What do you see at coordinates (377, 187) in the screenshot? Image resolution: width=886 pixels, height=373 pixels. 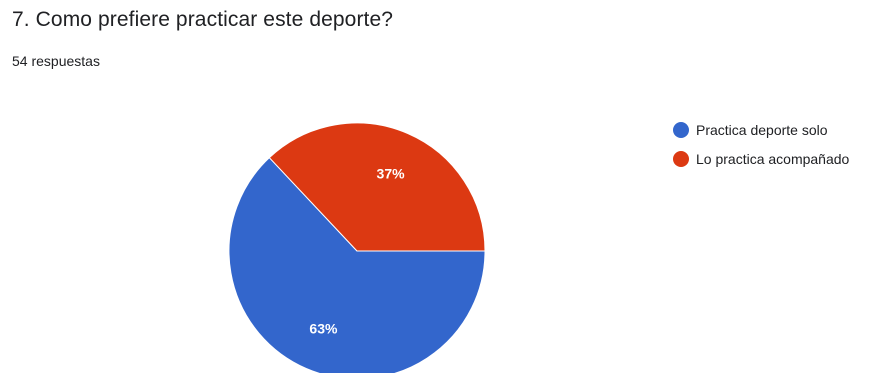 I see `pie-slice-acompanado` at bounding box center [377, 187].